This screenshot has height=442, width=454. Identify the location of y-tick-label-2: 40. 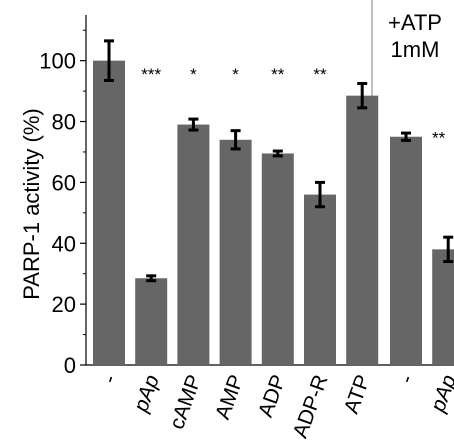
(64, 243).